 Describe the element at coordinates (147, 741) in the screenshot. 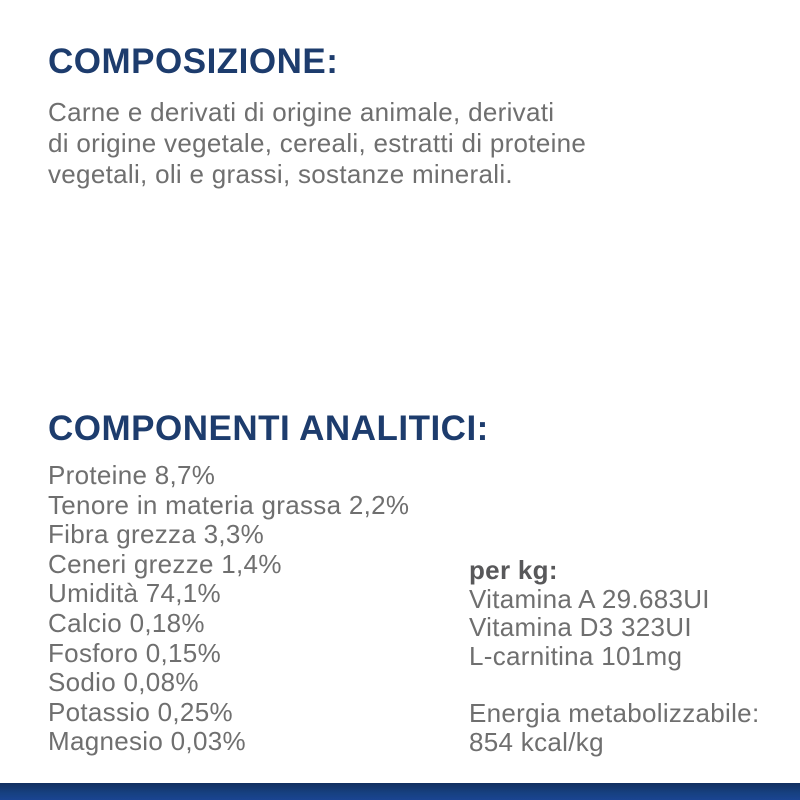

I see `analytical-component-item: Magnesio 0,03%` at that location.